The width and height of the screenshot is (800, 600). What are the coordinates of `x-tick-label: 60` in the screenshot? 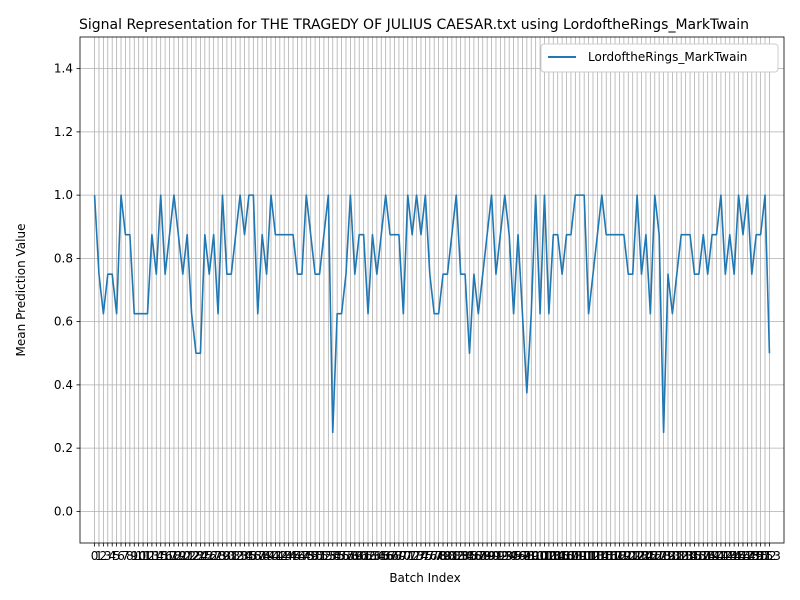 It's located at (359, 556).